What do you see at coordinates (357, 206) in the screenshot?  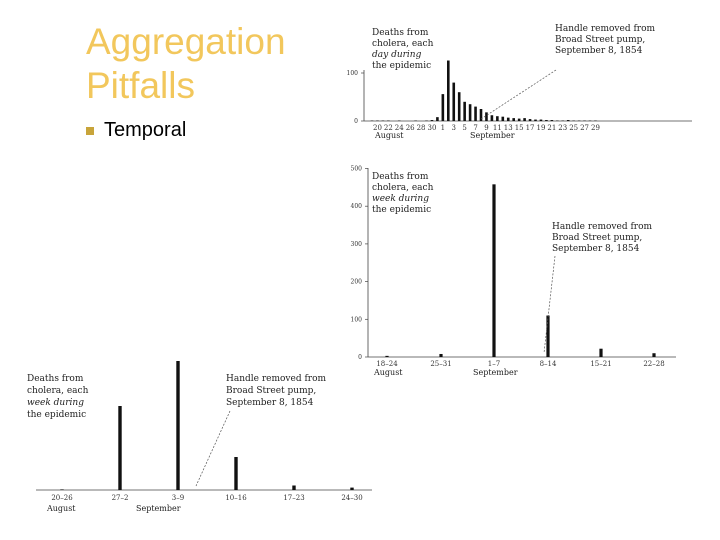 I see `weekly-ytick-label: 400` at bounding box center [357, 206].